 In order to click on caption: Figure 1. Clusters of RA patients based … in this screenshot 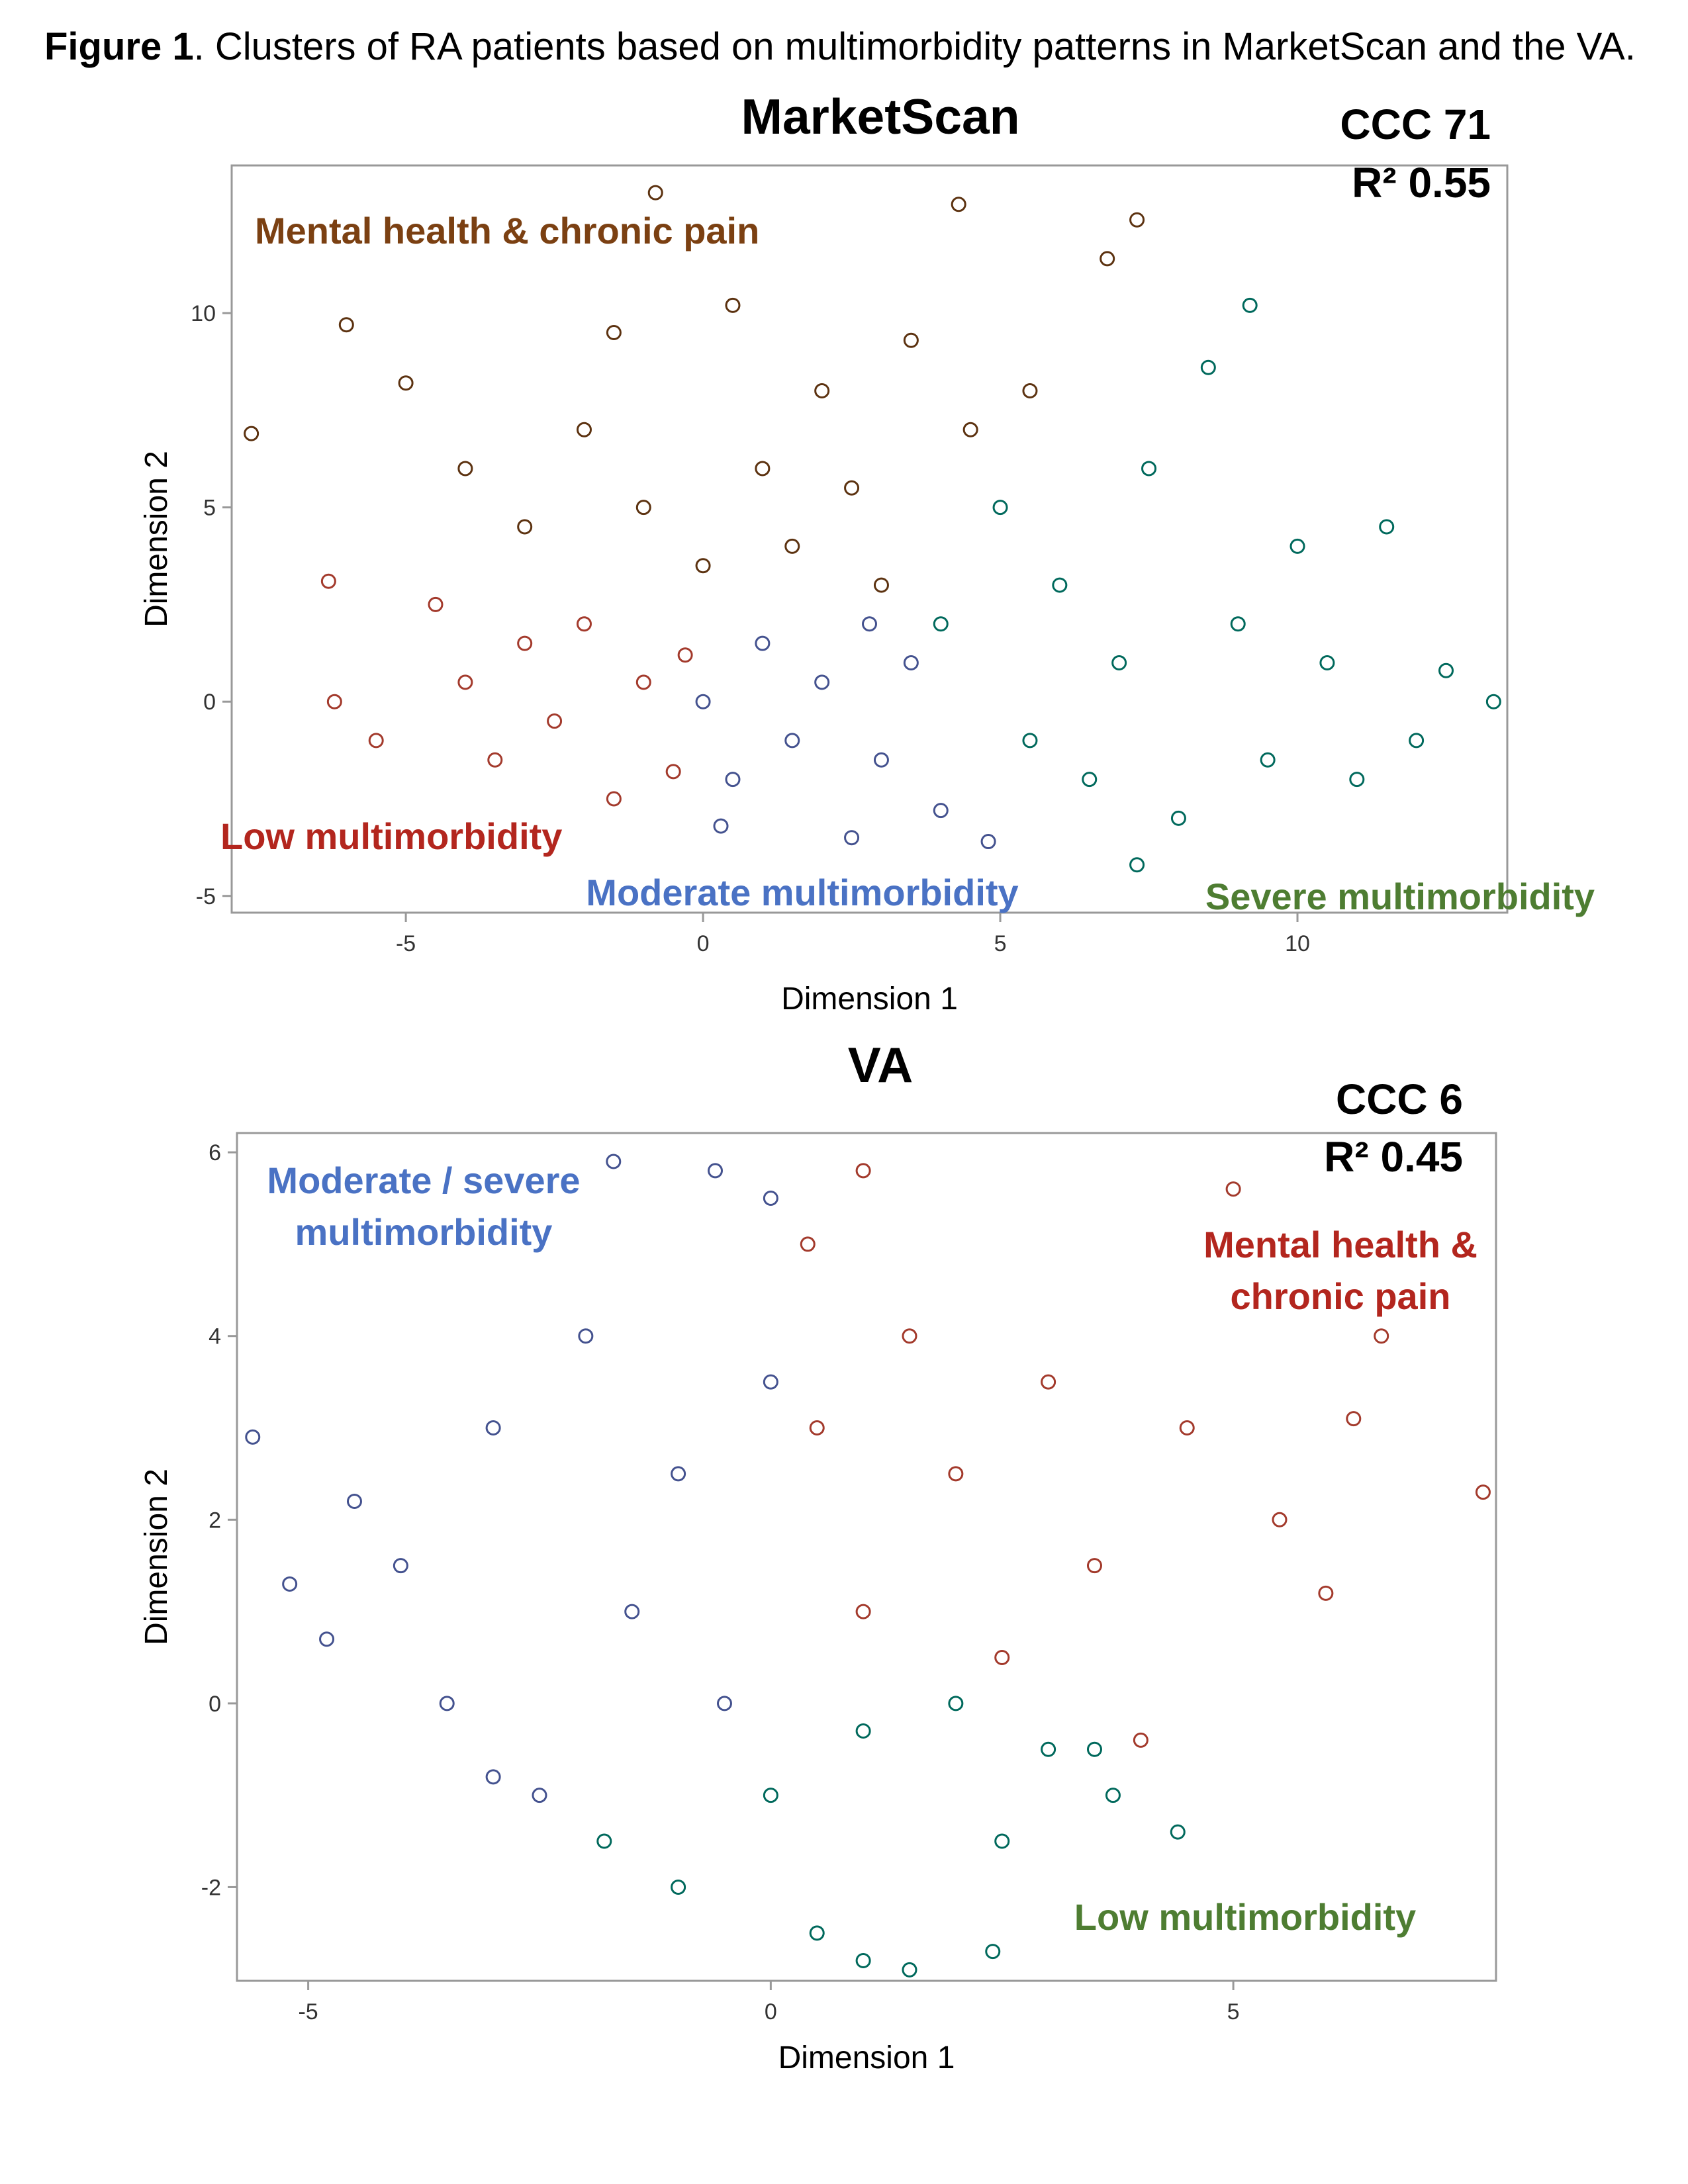, I will do `click(852, 47)`.